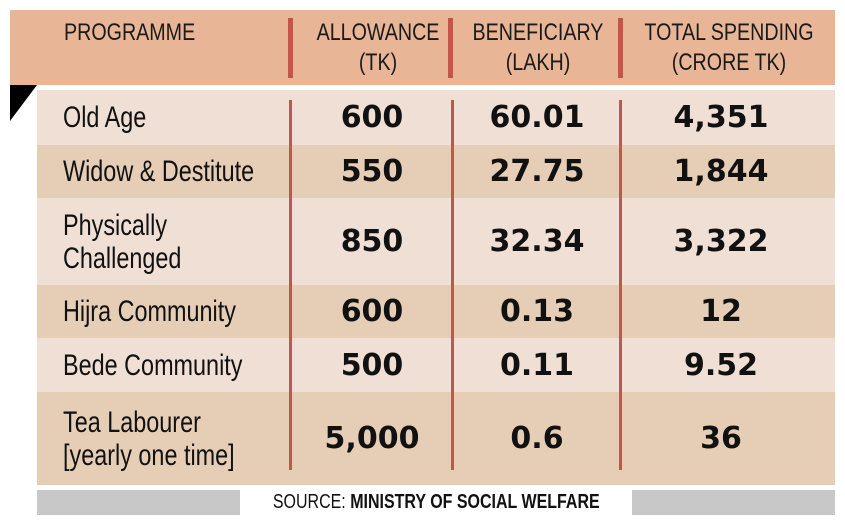  What do you see at coordinates (149, 311) in the screenshot?
I see `programme-cell: Hijra Community` at bounding box center [149, 311].